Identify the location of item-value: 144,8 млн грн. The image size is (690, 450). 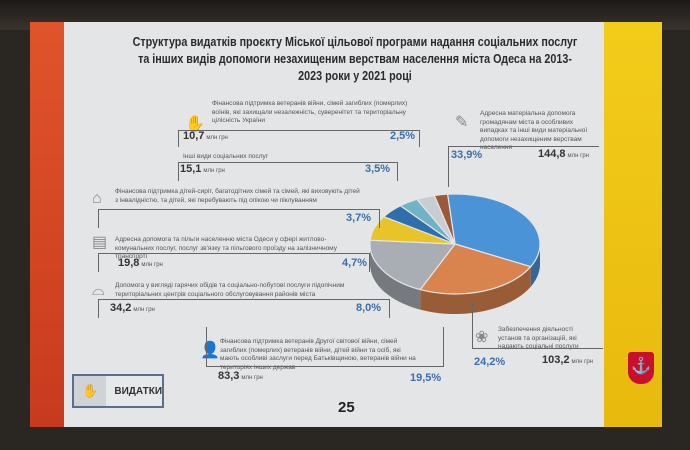
(563, 154).